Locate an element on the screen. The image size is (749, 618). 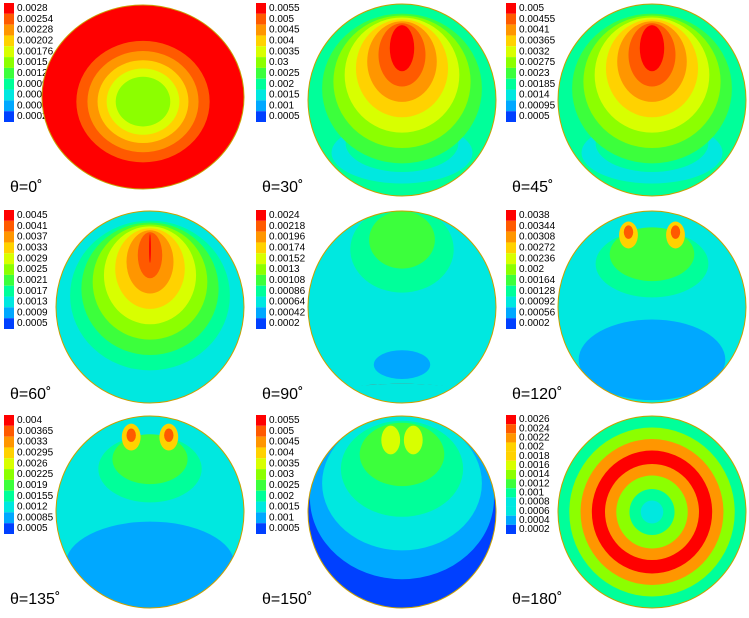
legend-label: 0.00272 is located at coordinates (537, 248).